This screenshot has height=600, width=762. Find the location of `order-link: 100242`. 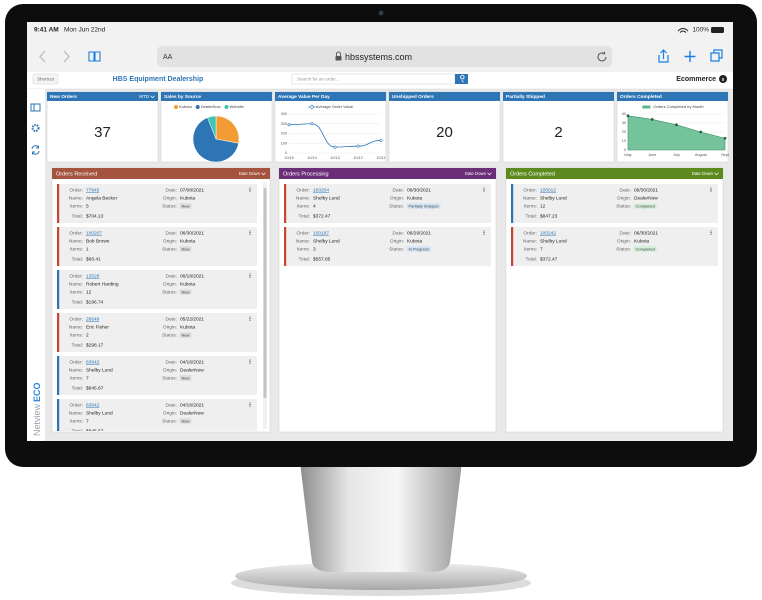

order-link: 100242 is located at coordinates (548, 233).